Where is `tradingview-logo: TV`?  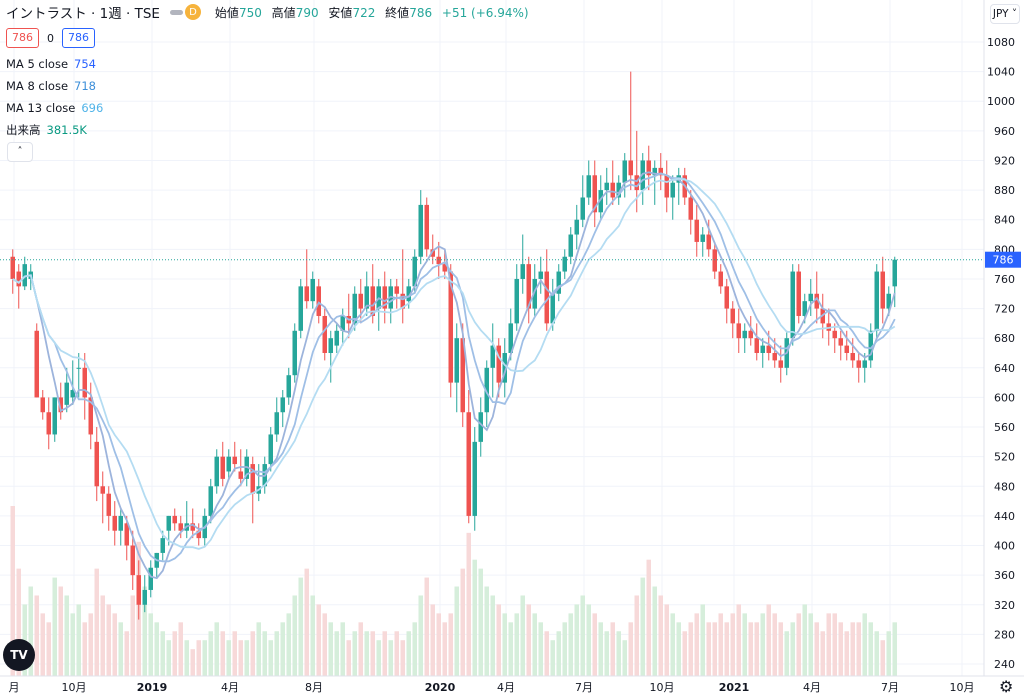 tradingview-logo: TV is located at coordinates (19, 655).